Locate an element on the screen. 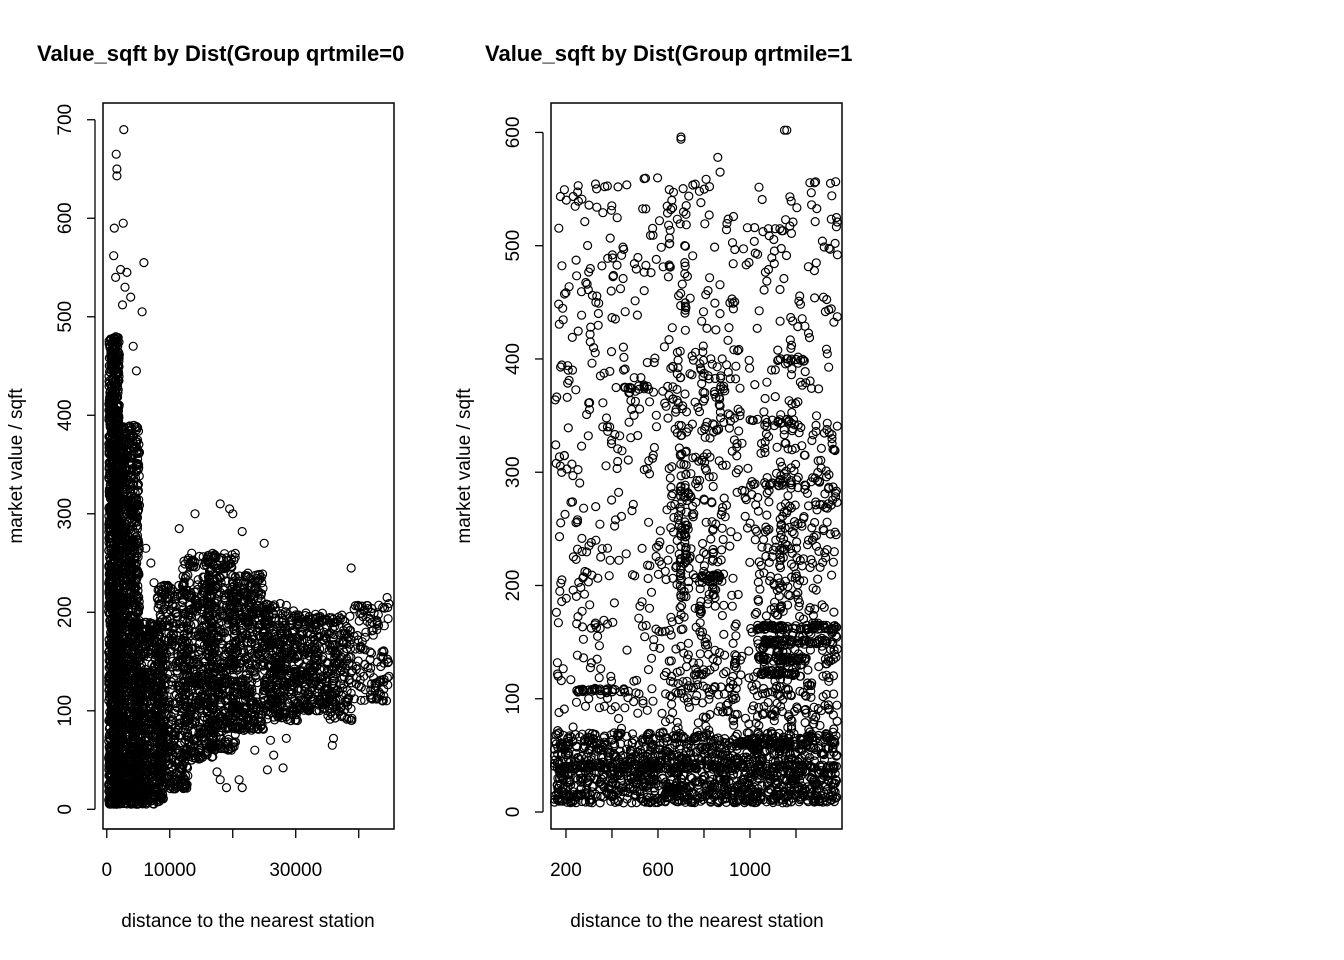  y-axis-label: market value / sqft is located at coordinates (16, 466).